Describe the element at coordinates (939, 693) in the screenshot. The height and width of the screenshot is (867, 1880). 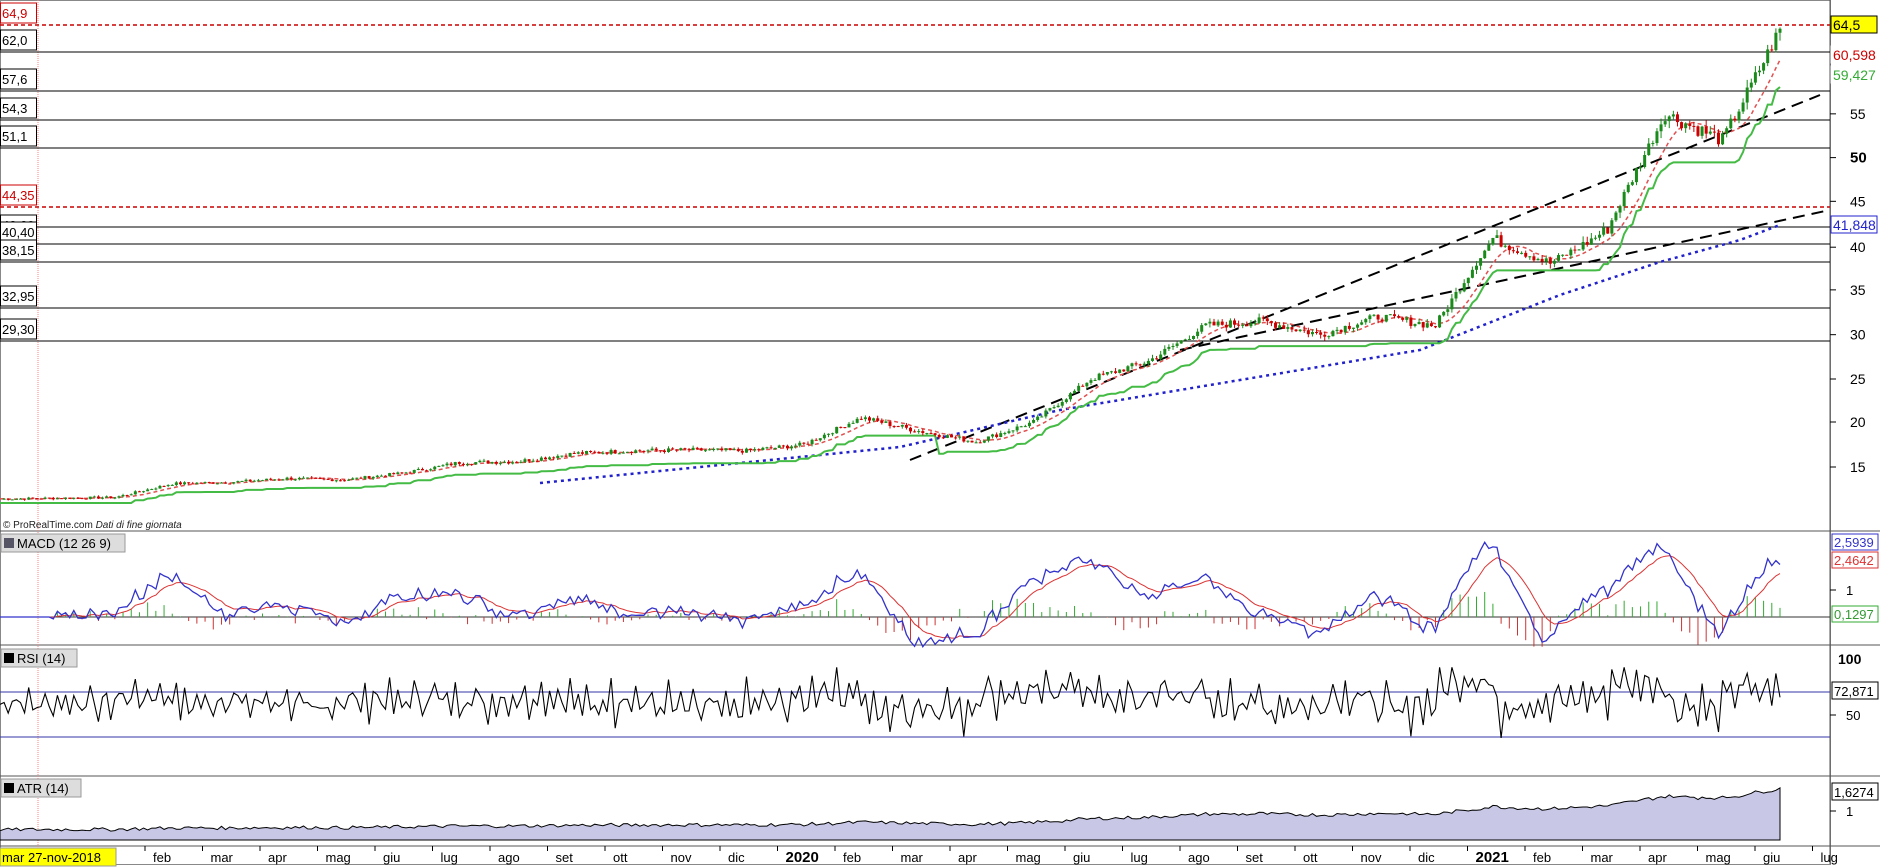
I see `rsi-panel: RSI (14) 100 50 72,871` at that location.